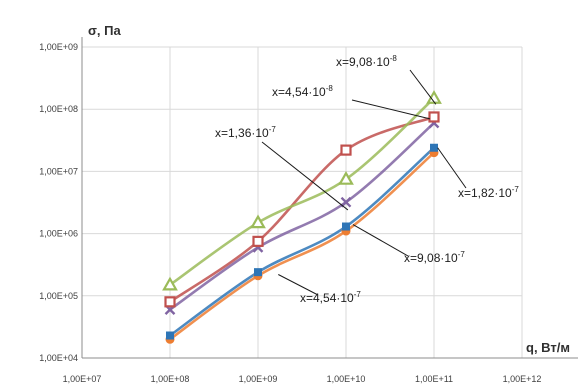  What do you see at coordinates (58, 47) in the screenshot?
I see `y-tick-label: 1,00E+09` at bounding box center [58, 47].